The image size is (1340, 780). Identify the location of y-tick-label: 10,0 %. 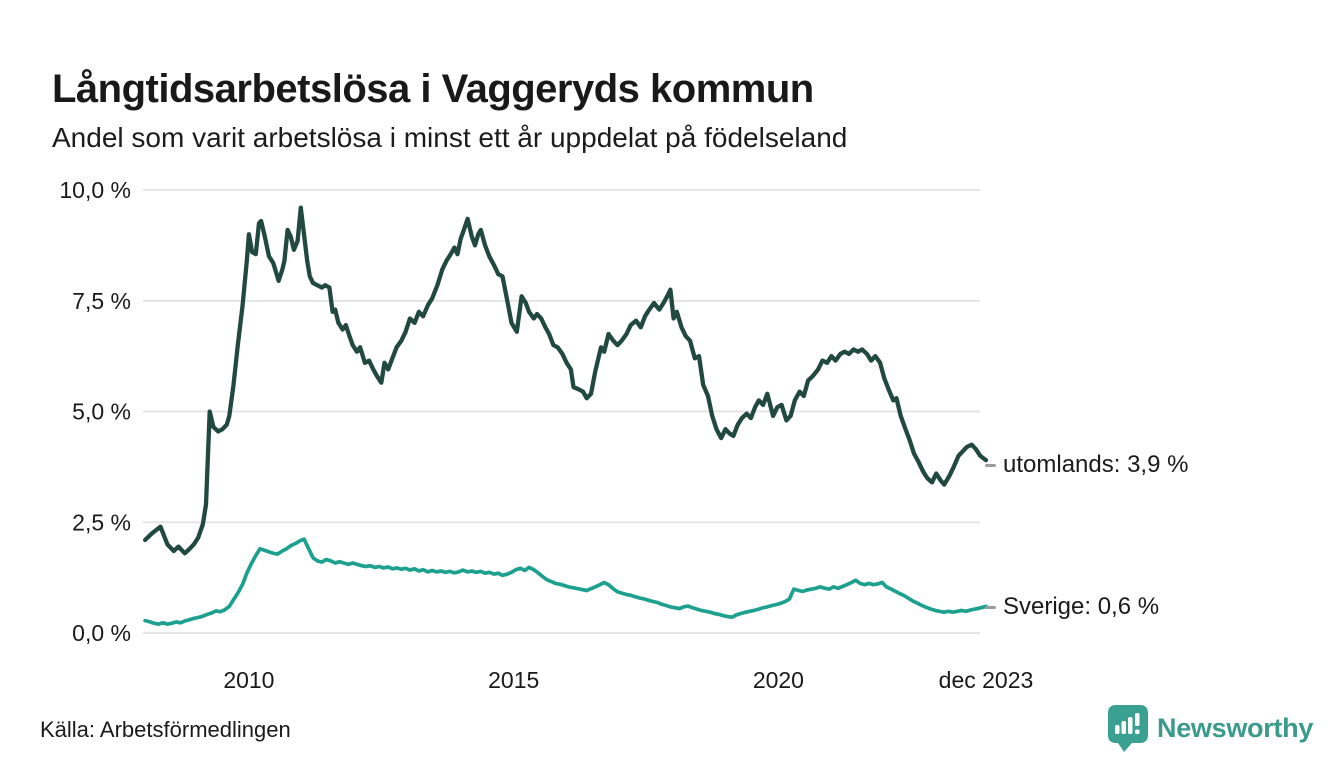
(95, 190).